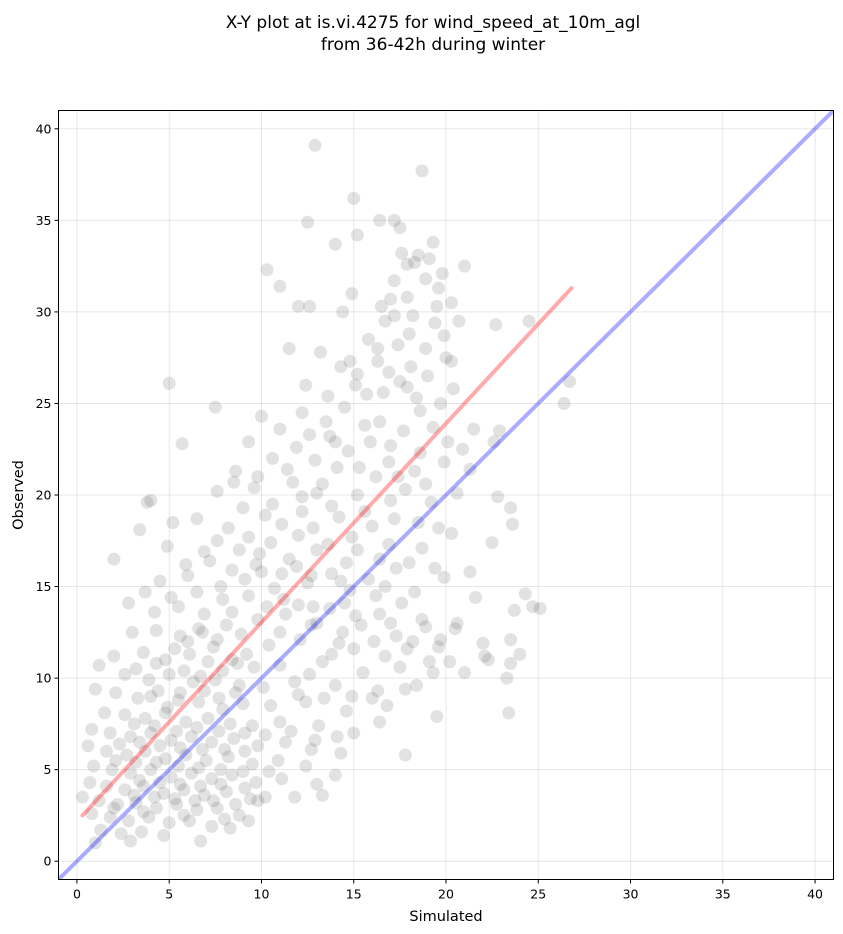 The width and height of the screenshot is (843, 934). Describe the element at coordinates (44, 220) in the screenshot. I see `y-tick-label: 35` at that location.